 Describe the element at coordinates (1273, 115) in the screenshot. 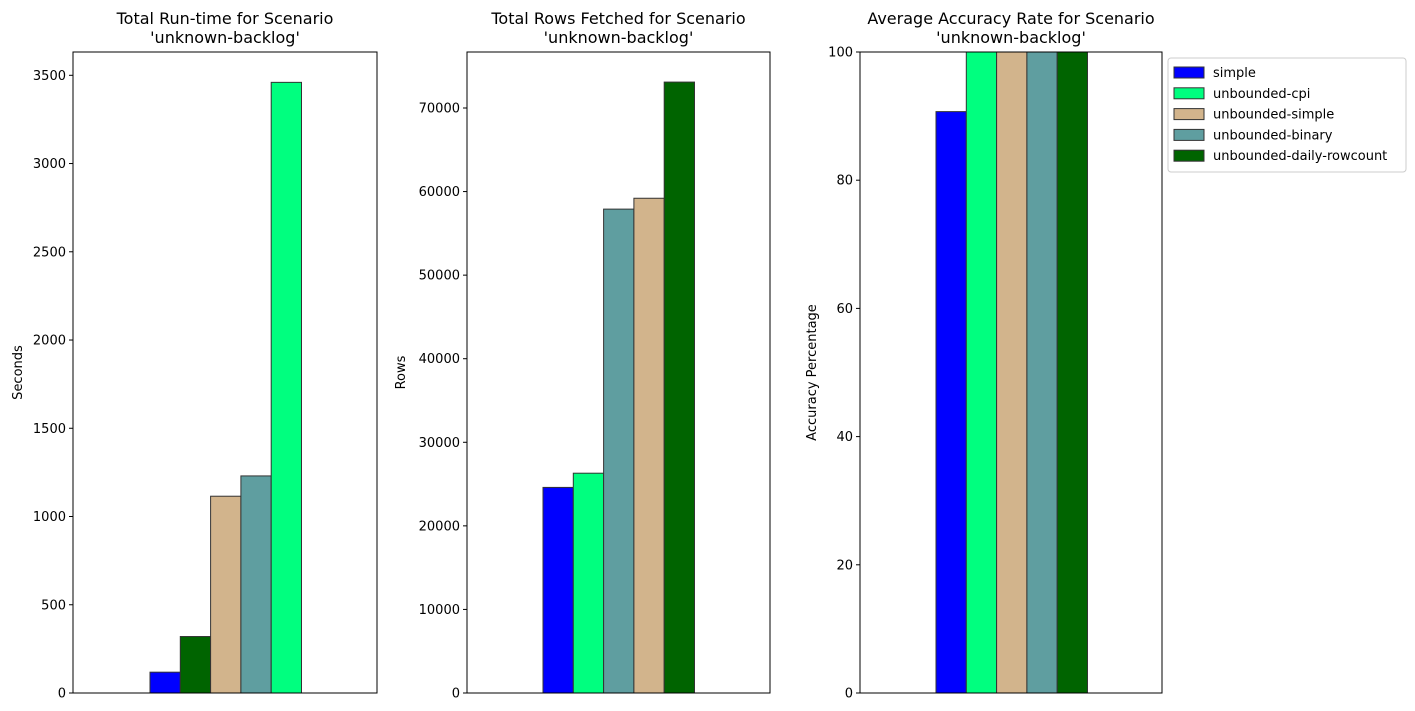

I see `legend-label-unbounded-simple: unbounded-simple` at that location.